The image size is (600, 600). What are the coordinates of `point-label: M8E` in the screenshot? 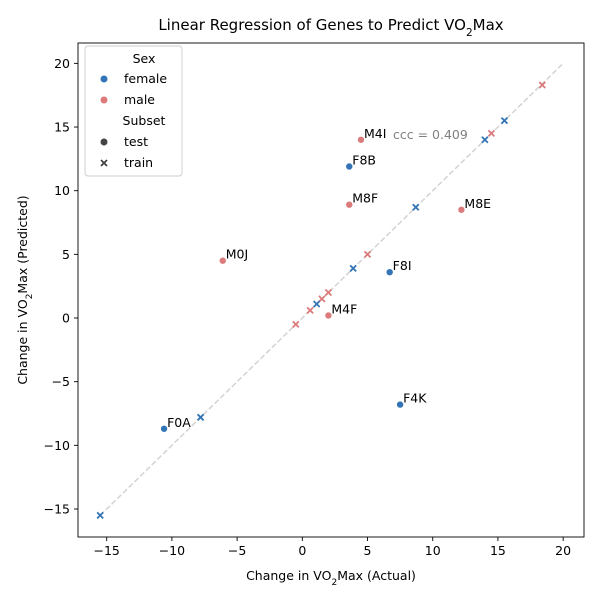 It's located at (477, 203).